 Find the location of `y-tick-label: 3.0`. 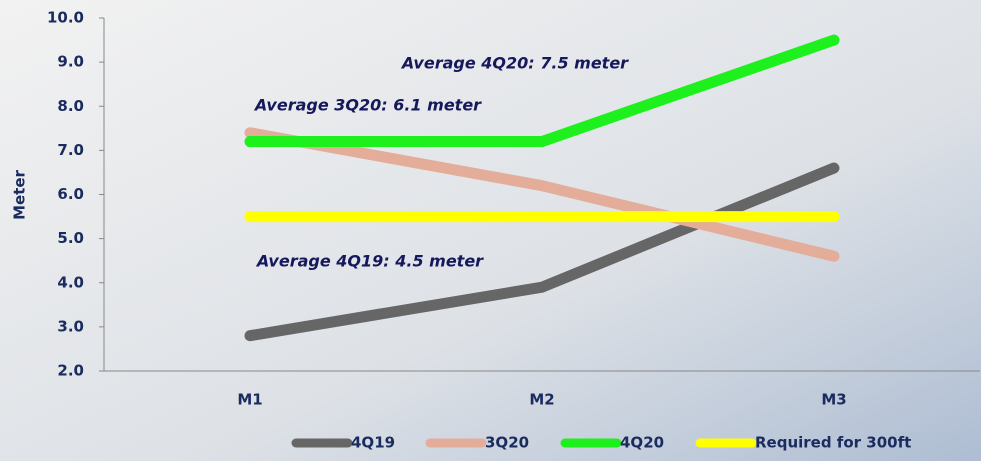

y-tick-label: 3.0 is located at coordinates (70, 326).